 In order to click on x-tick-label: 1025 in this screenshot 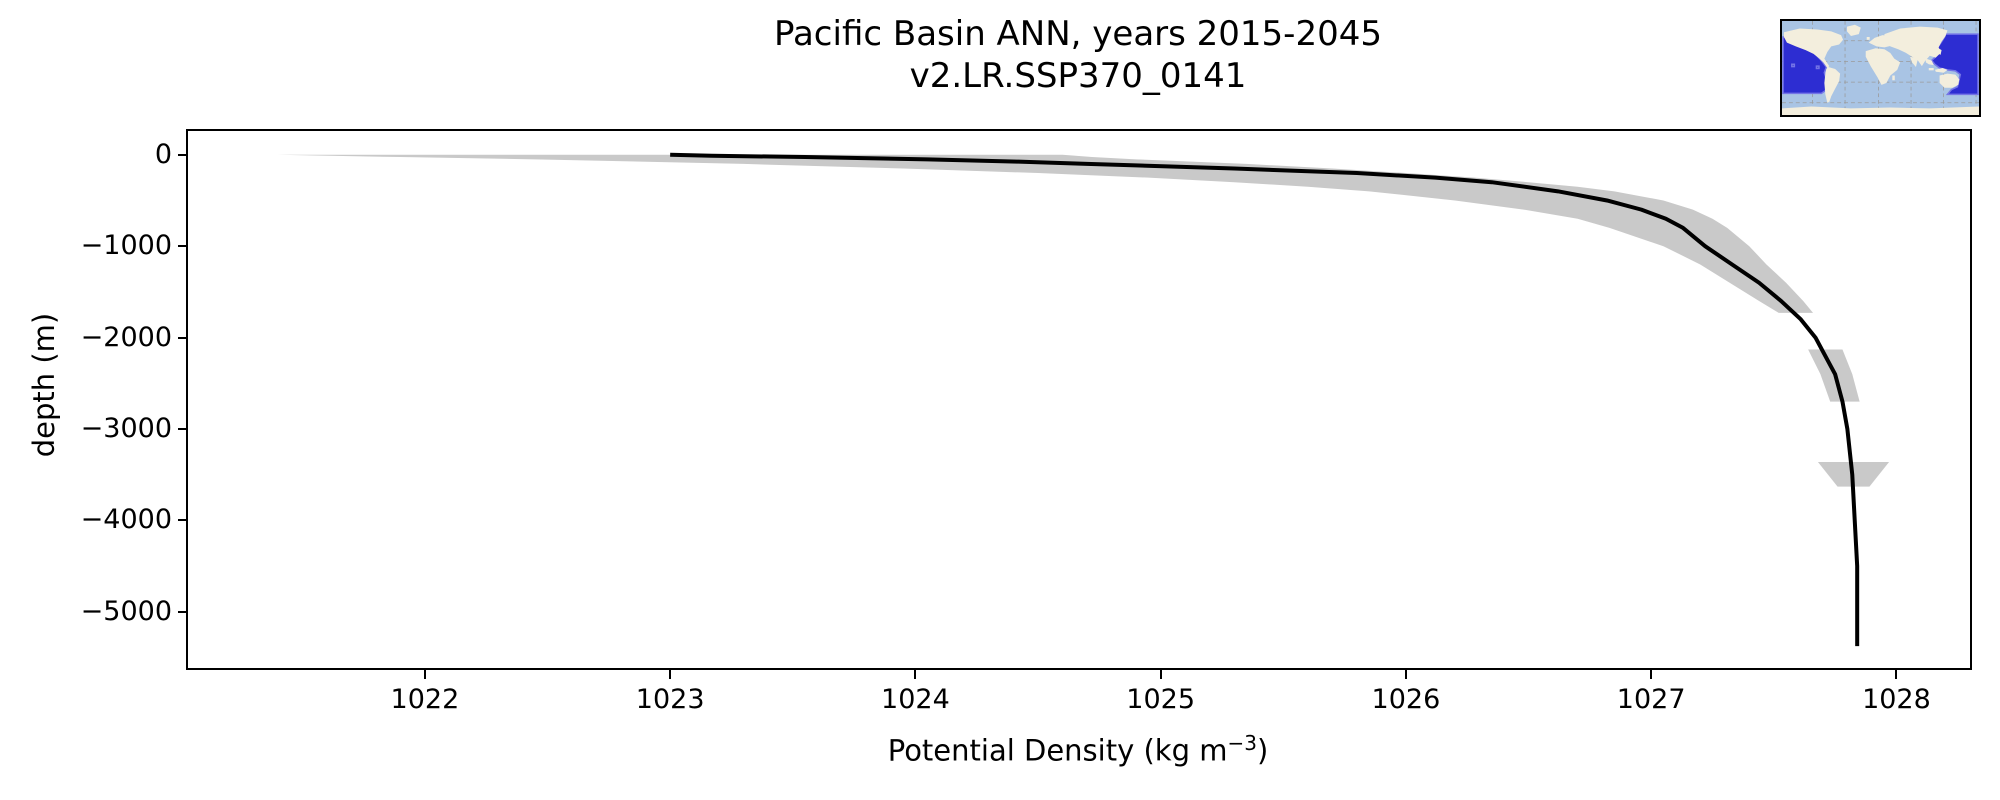, I will do `click(1161, 699)`.